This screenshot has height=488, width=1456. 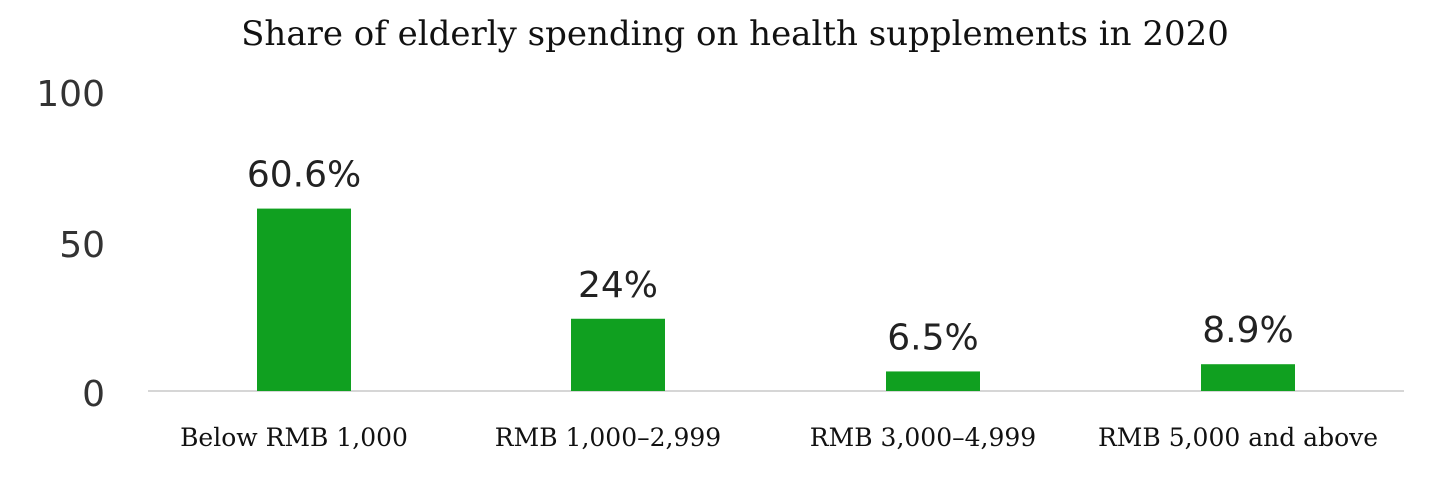 What do you see at coordinates (304, 175) in the screenshot?
I see `value-label-0: 60.6%` at bounding box center [304, 175].